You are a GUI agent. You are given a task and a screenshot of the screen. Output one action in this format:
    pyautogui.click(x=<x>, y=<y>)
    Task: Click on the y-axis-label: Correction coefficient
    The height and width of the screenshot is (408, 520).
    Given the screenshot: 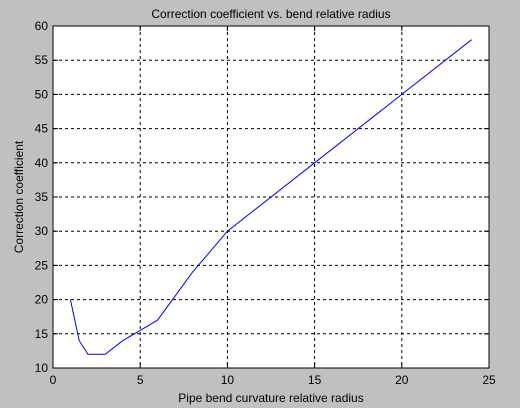 What is the action you would take?
    pyautogui.click(x=19, y=196)
    